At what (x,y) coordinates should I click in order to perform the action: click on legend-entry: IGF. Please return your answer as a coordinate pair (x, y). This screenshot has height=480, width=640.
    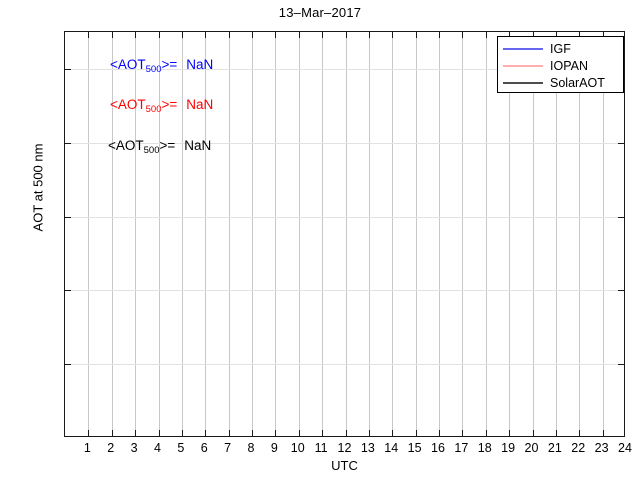
    Looking at the image, I should click on (560, 48).